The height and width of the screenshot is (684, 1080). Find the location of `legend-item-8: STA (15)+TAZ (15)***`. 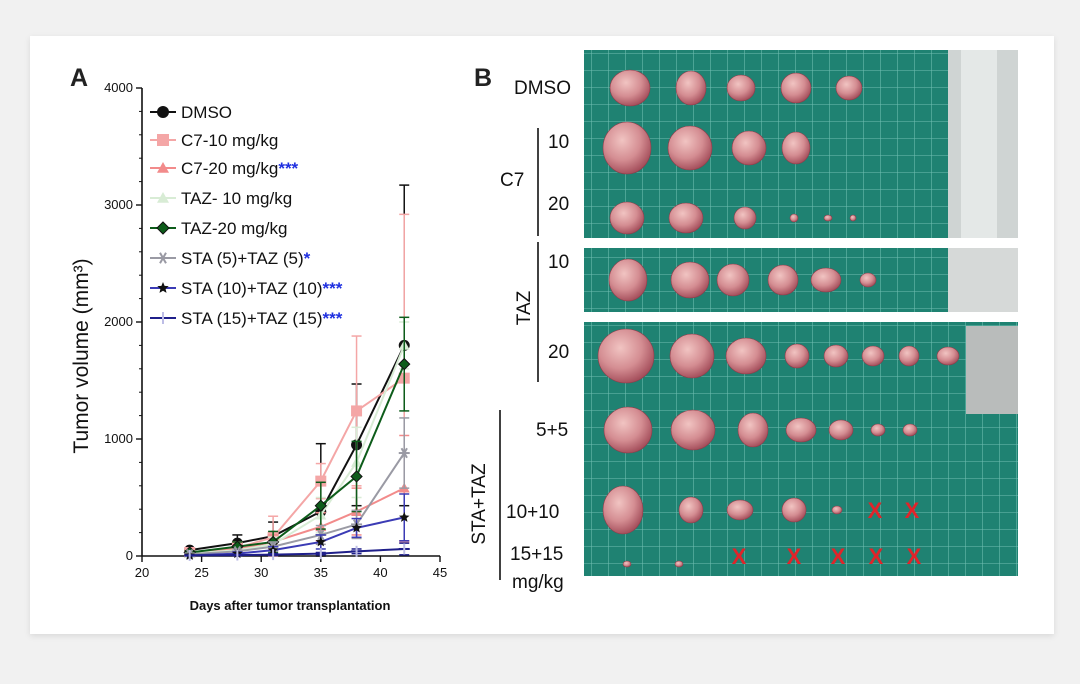

legend-item-8: STA (15)+TAZ (15)*** is located at coordinates (246, 318).